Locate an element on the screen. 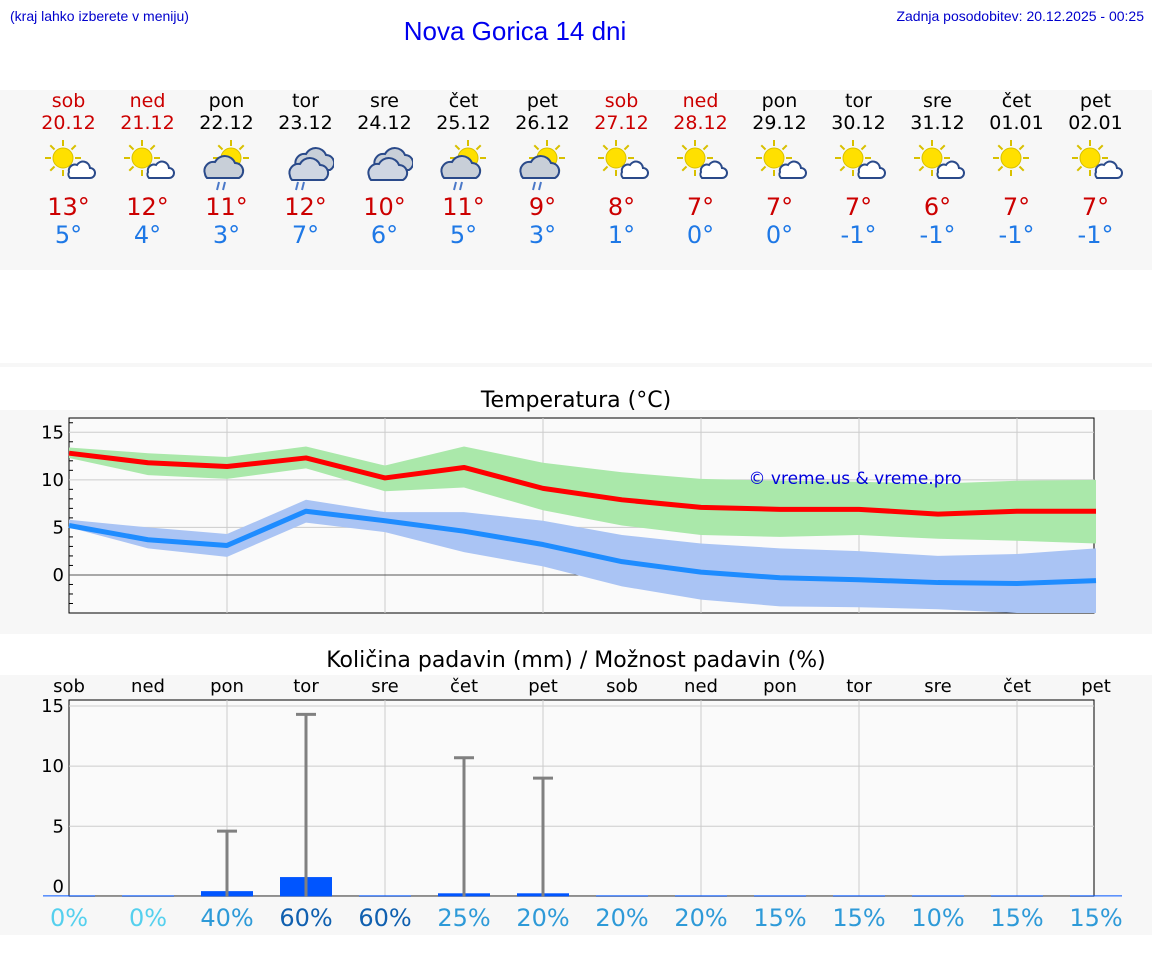 The height and width of the screenshot is (975, 1152). day-date: 25.12 is located at coordinates (463, 123).